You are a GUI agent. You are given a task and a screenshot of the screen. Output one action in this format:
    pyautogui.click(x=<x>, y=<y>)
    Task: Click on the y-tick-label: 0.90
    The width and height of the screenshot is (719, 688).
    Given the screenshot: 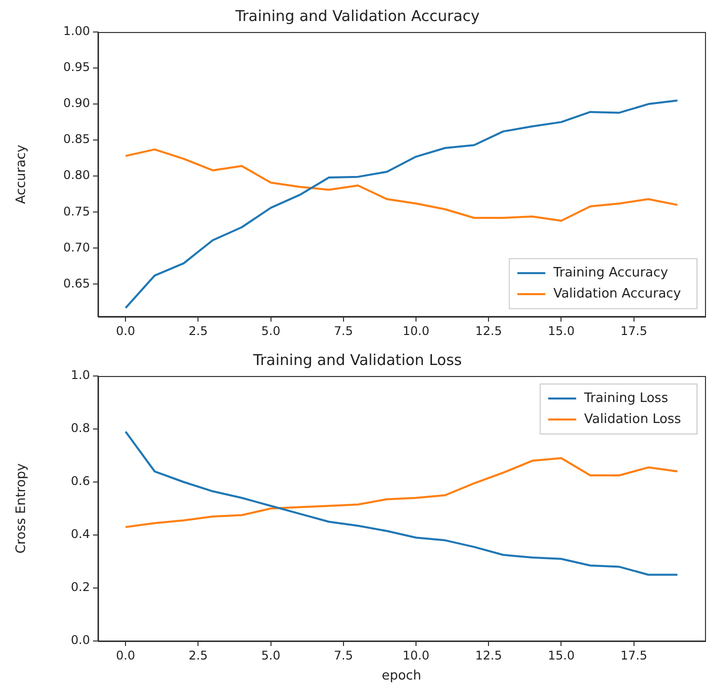 What is the action you would take?
    pyautogui.click(x=76, y=103)
    